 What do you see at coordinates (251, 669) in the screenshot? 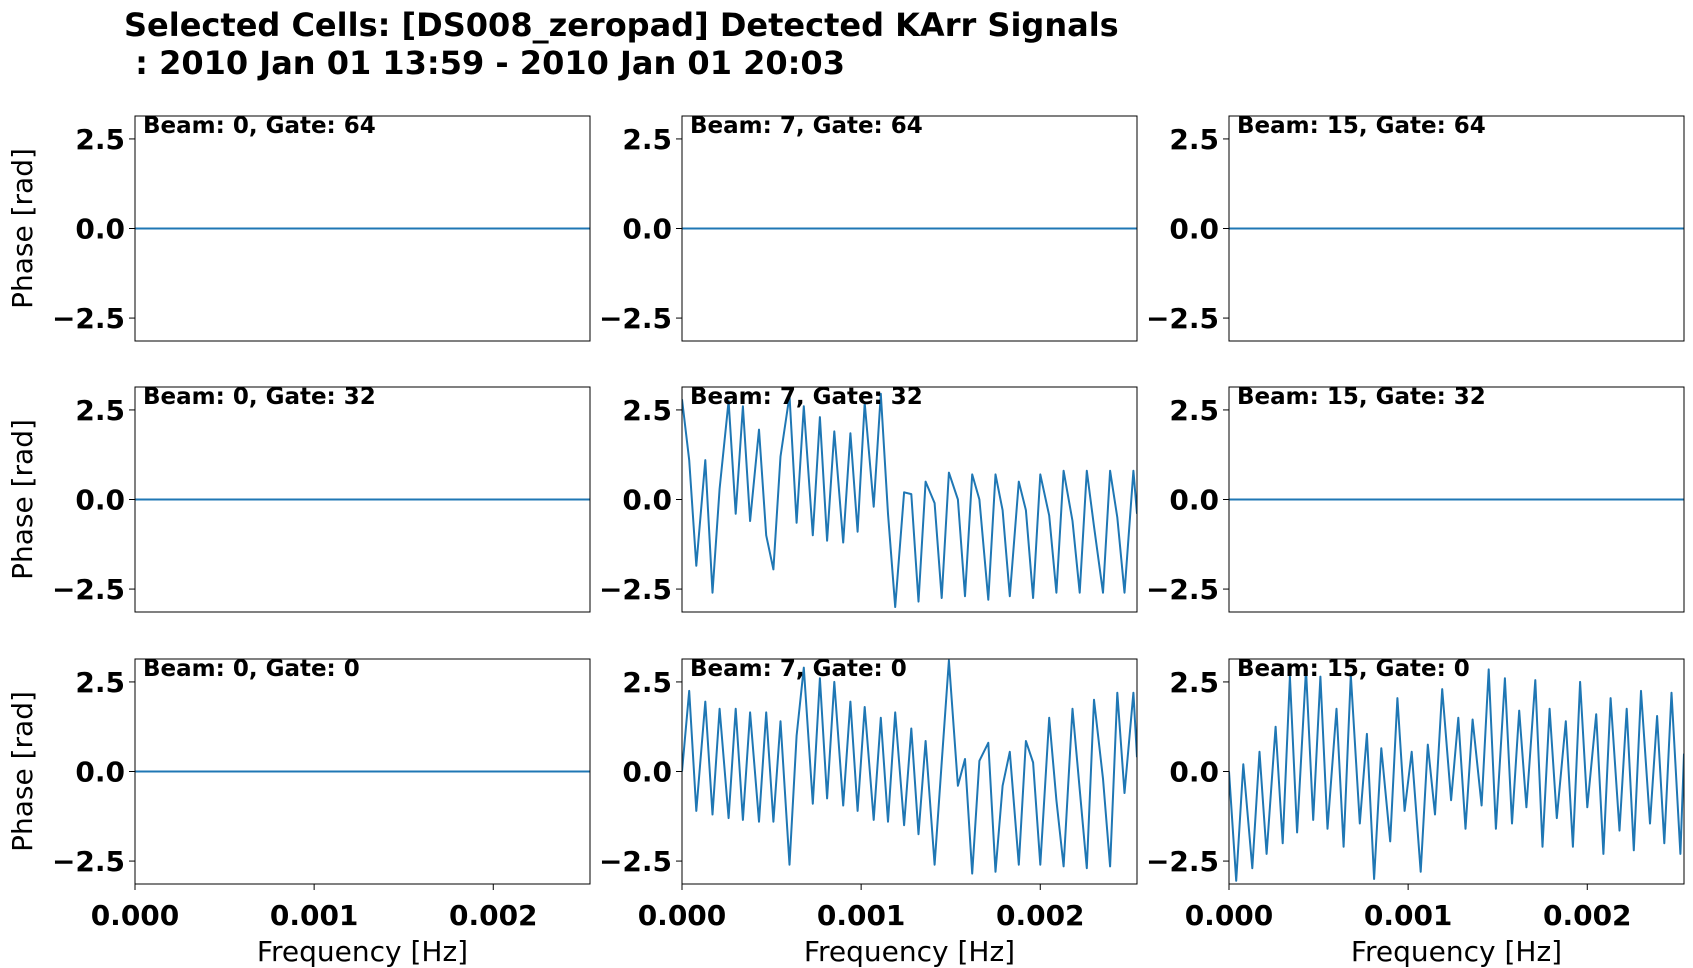
I see `cell-label: Beam: 0, Gate: 0` at bounding box center [251, 669].